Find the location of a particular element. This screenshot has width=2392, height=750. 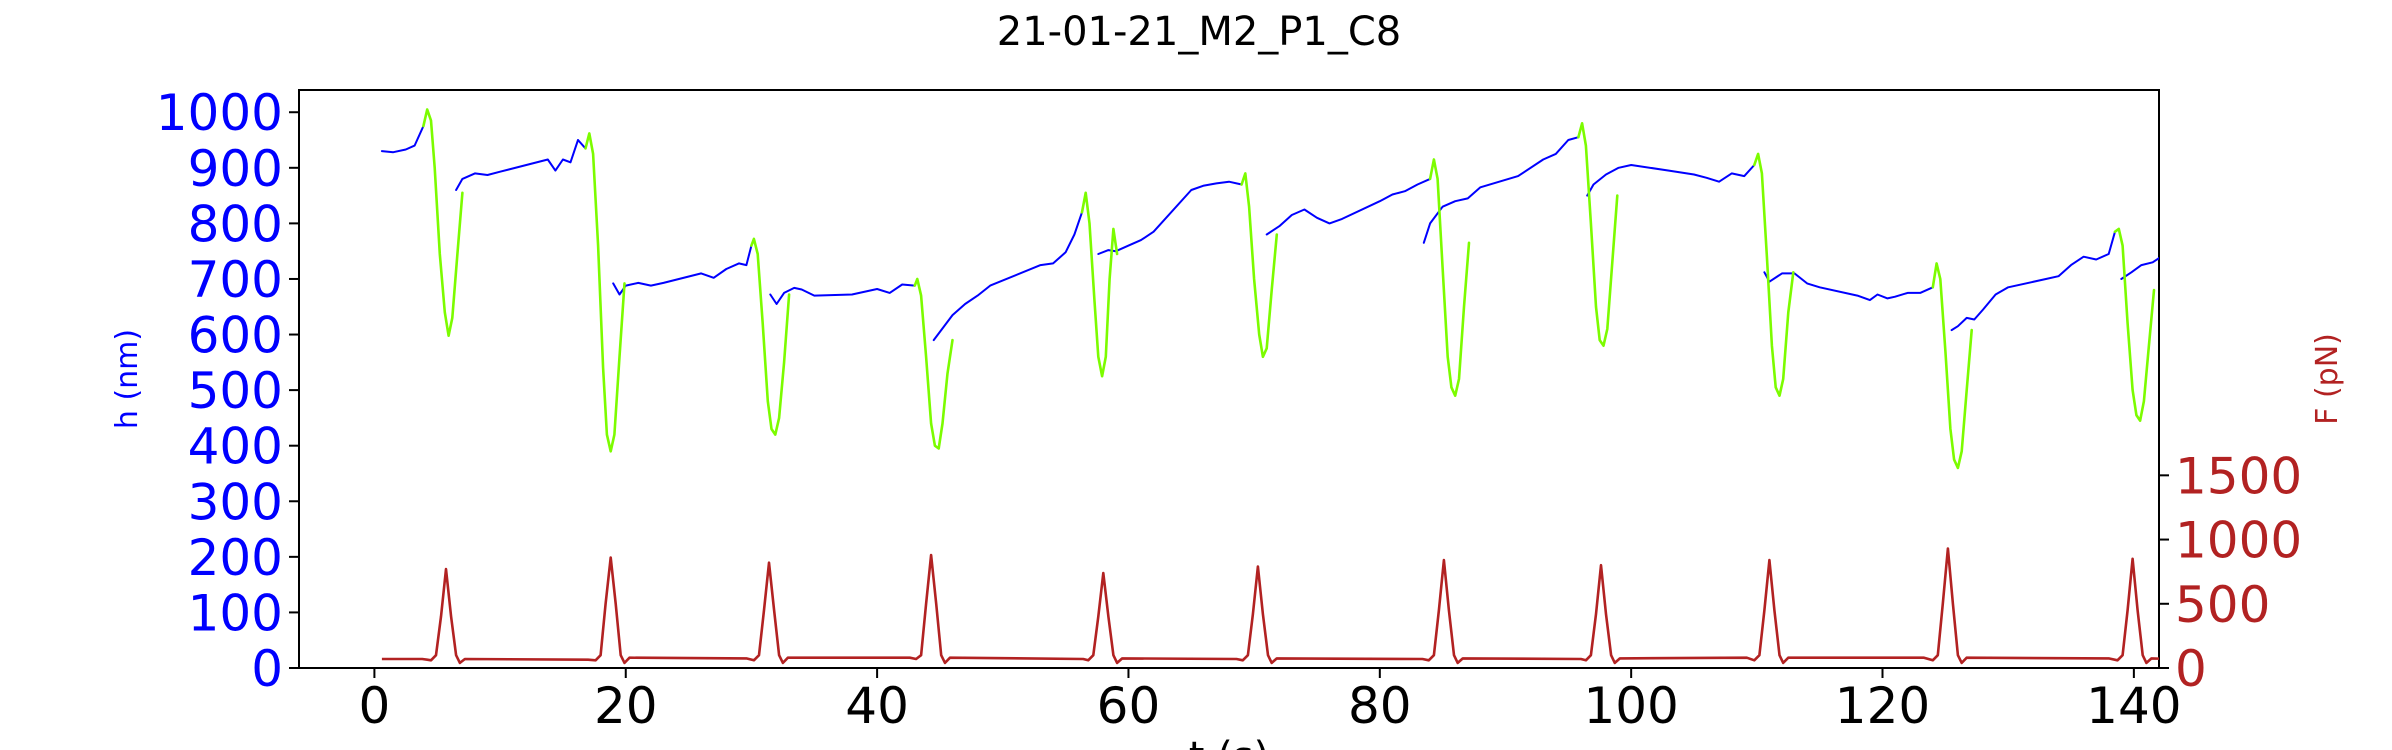

x-axis-label: t (s) is located at coordinates (1229, 742).